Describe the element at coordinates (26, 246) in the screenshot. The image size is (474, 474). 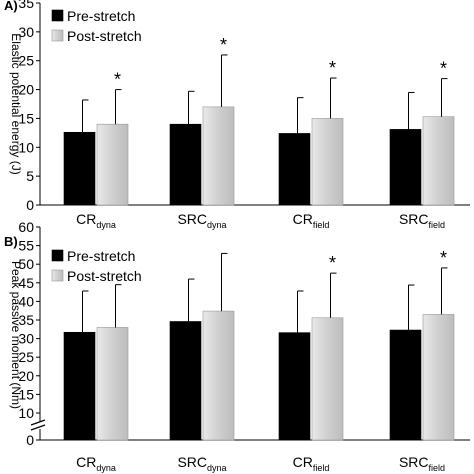
I see `y-tick-label: 55` at that location.